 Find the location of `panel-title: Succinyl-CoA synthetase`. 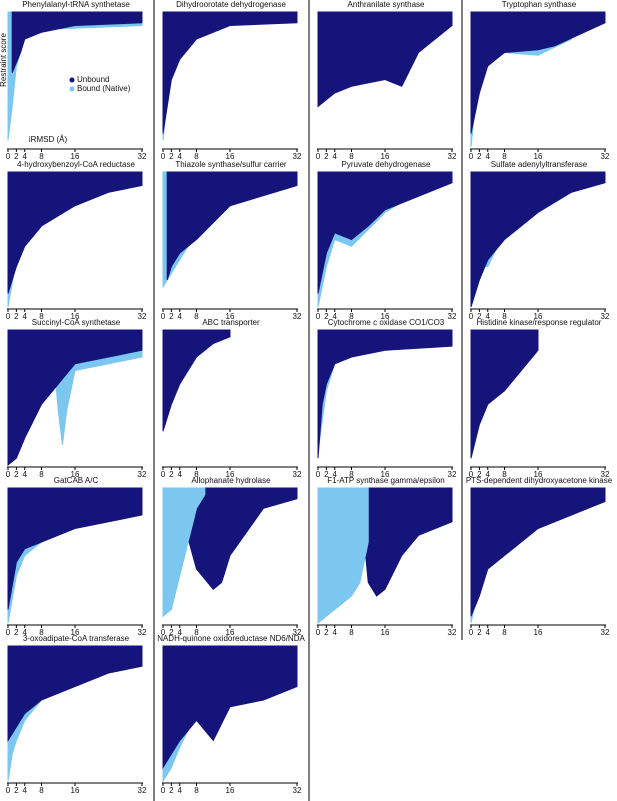

panel-title: Succinyl-CoA synthetase is located at coordinates (76, 322).